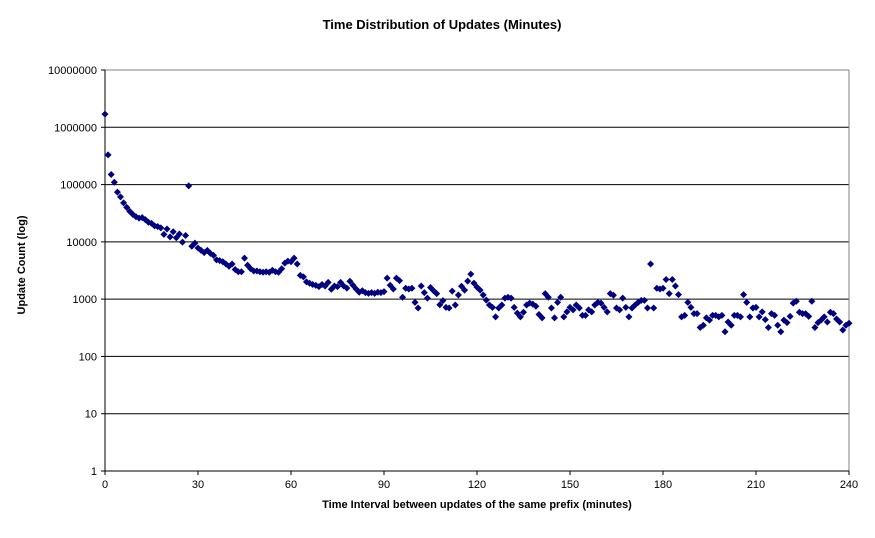  I want to click on x-tick-label: 0, so click(105, 485).